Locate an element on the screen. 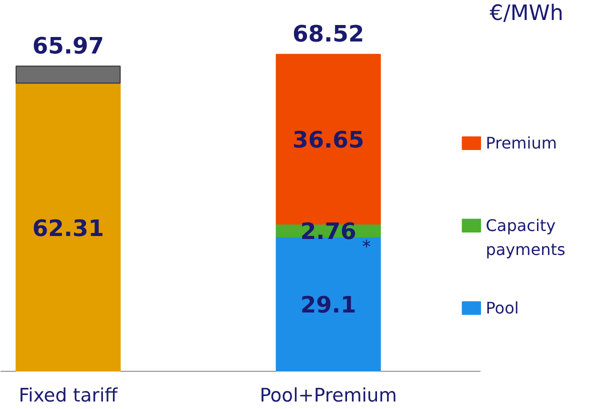  data-label: 36.65 is located at coordinates (328, 141).